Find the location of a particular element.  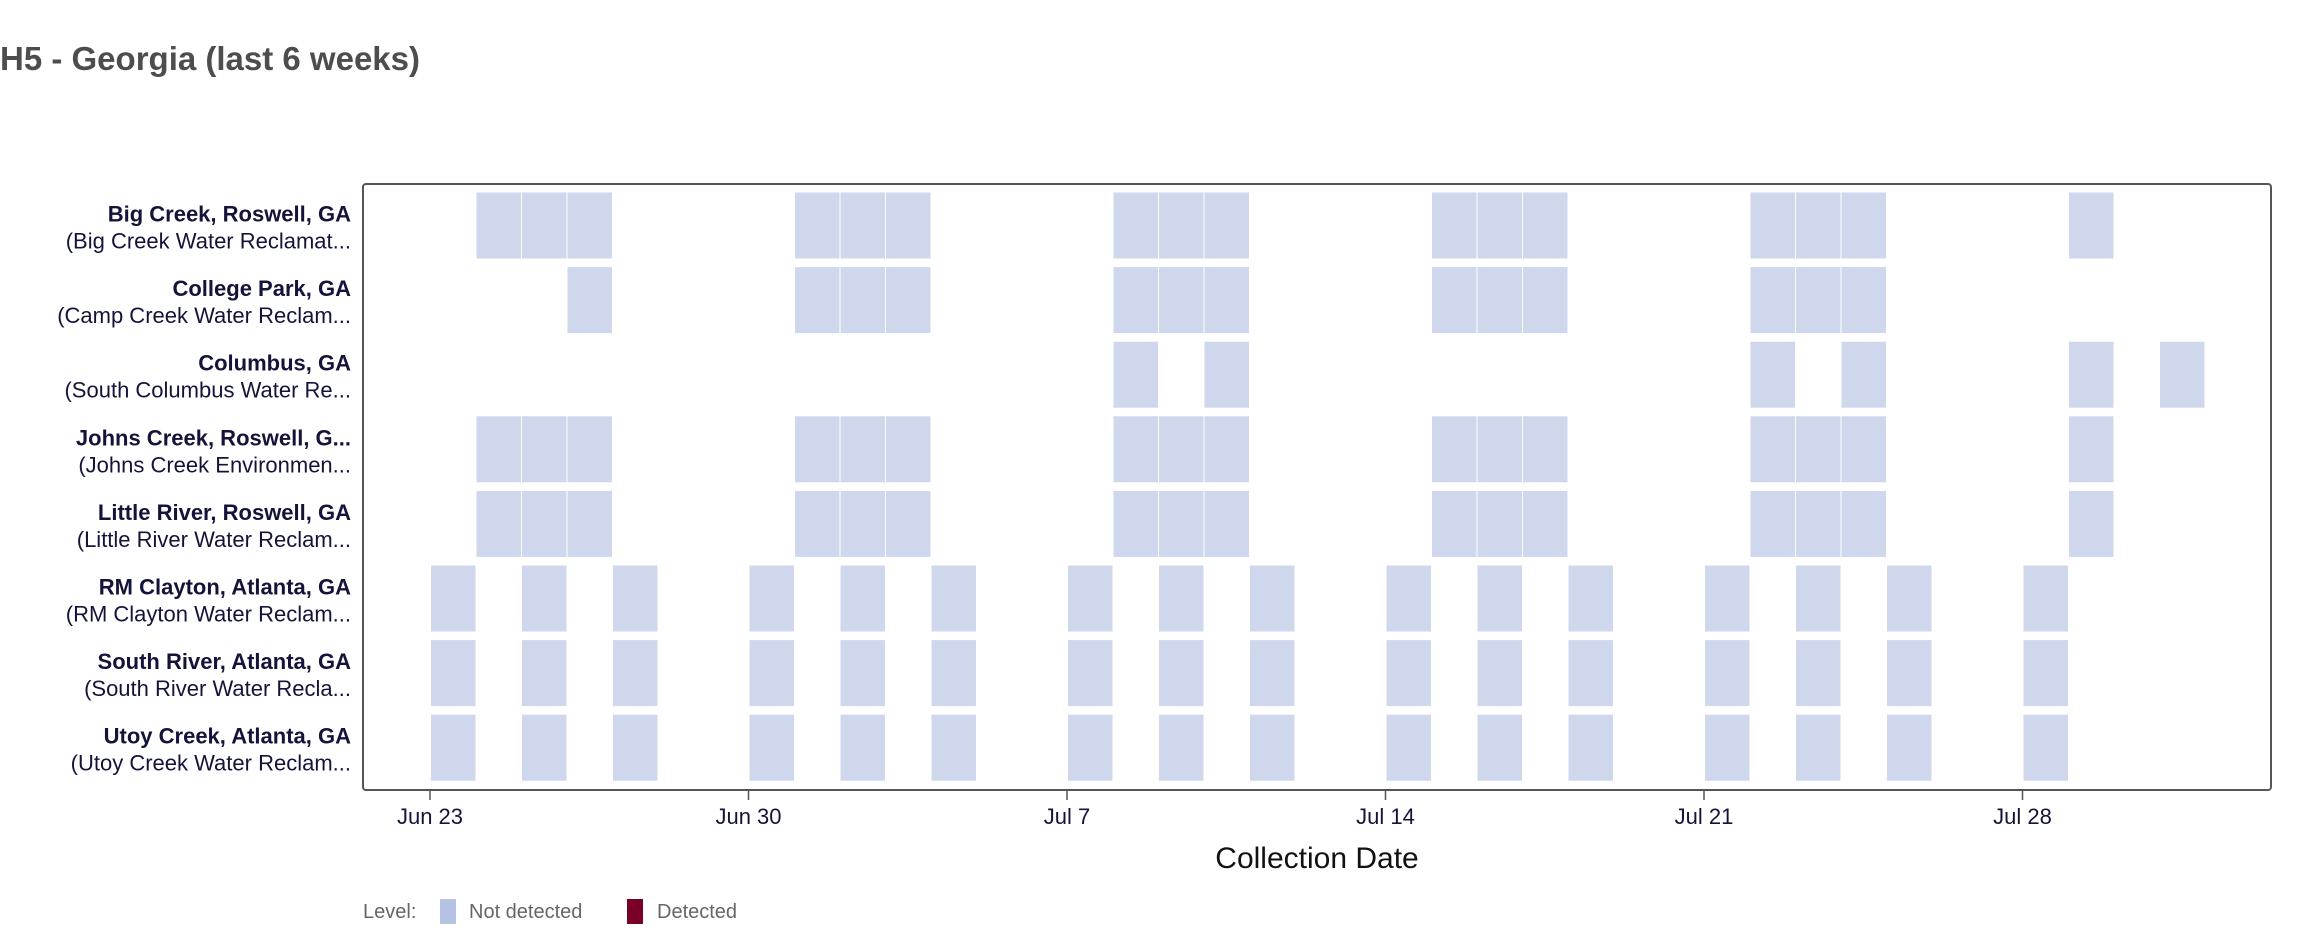

row-label-site: RM Clayton, Atlanta, GA is located at coordinates (225, 587).